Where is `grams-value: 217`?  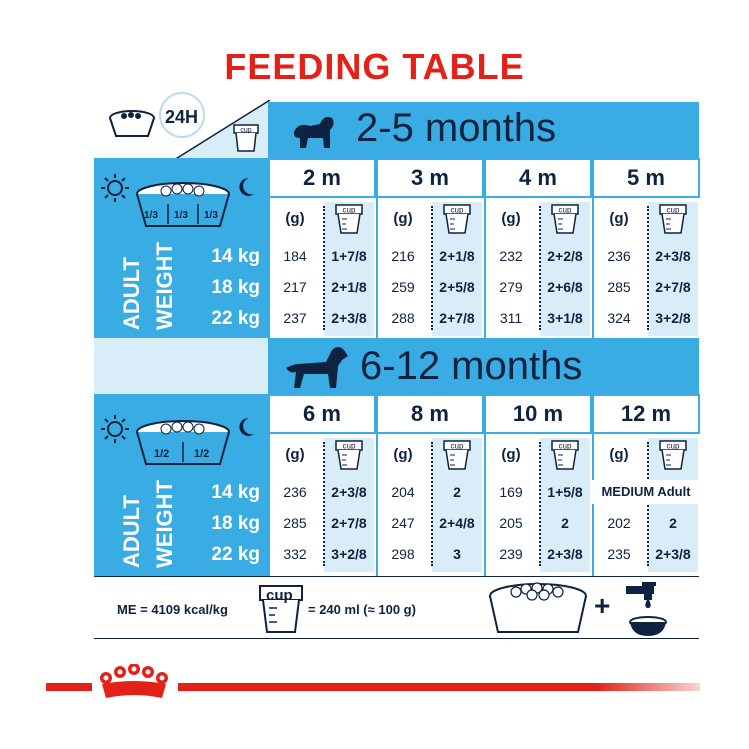
grams-value: 217 is located at coordinates (295, 287).